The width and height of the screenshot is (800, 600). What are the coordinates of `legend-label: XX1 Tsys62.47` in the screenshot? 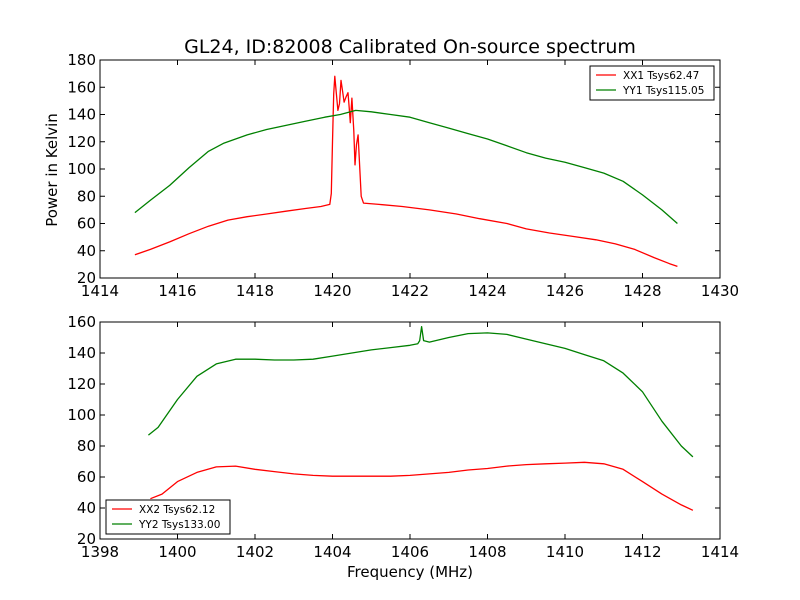 It's located at (661, 76).